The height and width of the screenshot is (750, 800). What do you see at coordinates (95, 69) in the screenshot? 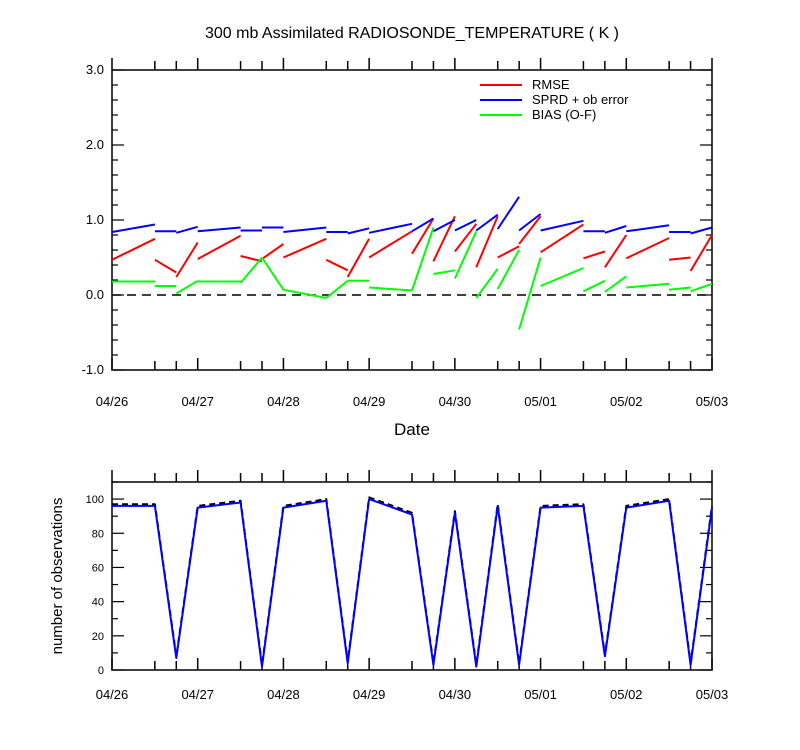
I see `y-tick-label: 3.0` at bounding box center [95, 69].